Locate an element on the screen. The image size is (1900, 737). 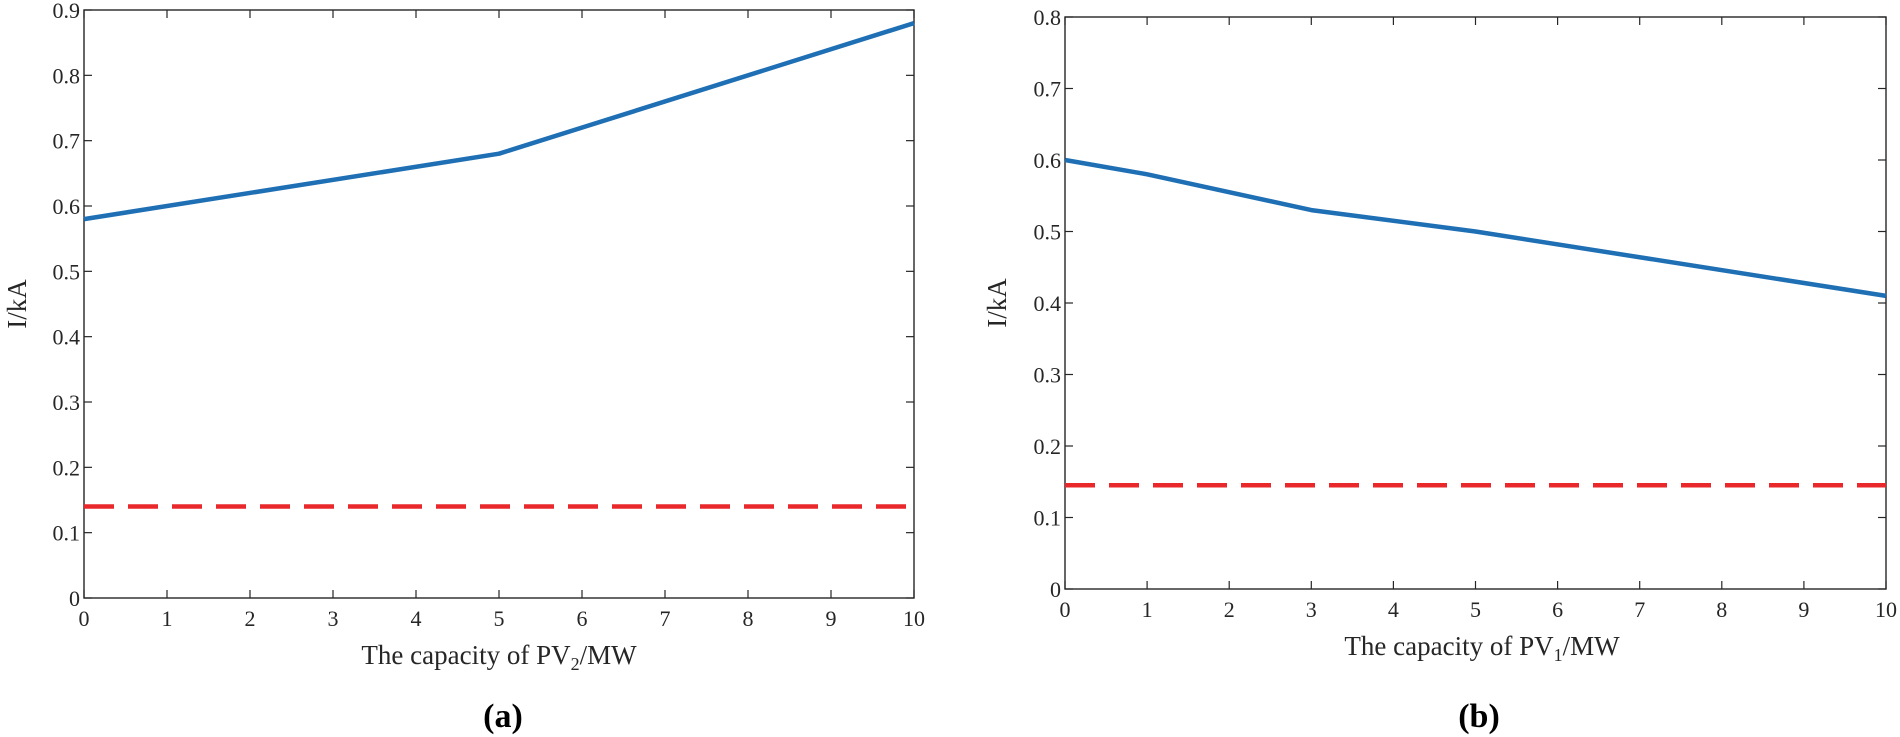
panel-label-a: (a) is located at coordinates (503, 716).